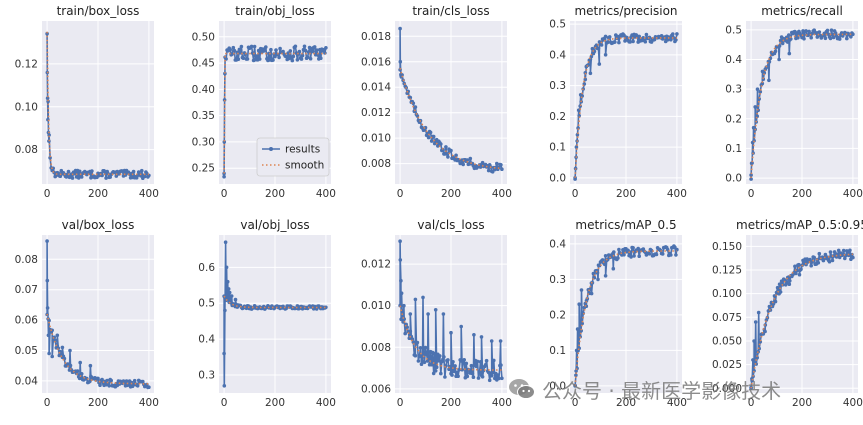 Image resolution: width=863 pixels, height=425 pixels. What do you see at coordinates (662, 390) in the screenshot?
I see `watermark-text: 公众号 · 最新医学影像技术` at bounding box center [662, 390].